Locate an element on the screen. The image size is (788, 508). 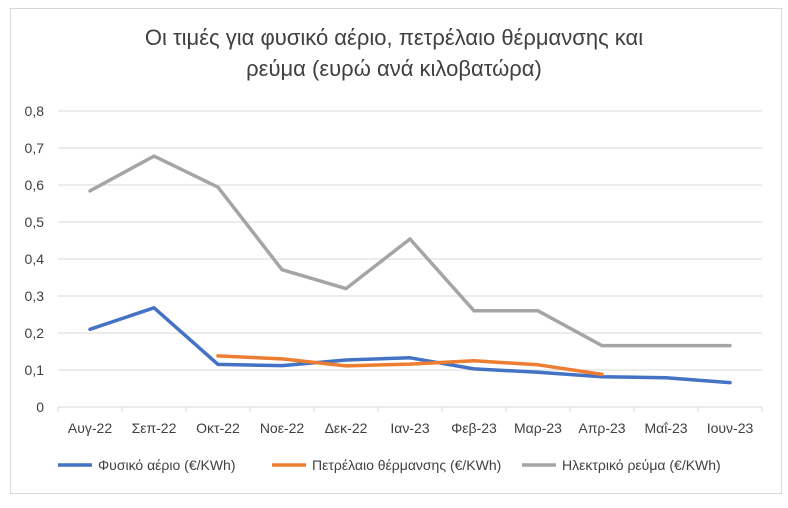
y-tick-label: 0,2 is located at coordinates (35, 333).